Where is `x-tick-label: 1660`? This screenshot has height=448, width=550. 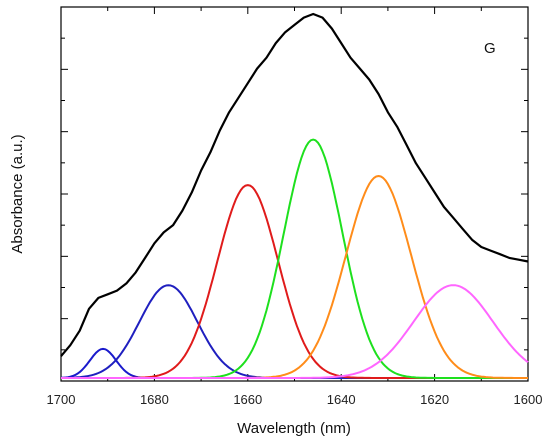 x-tick-label: 1660 is located at coordinates (247, 399).